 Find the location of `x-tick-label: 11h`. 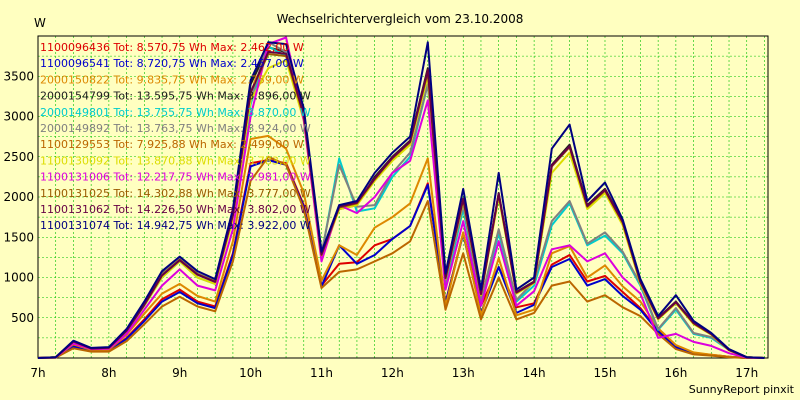

x-tick-label: 11h is located at coordinates (321, 373).